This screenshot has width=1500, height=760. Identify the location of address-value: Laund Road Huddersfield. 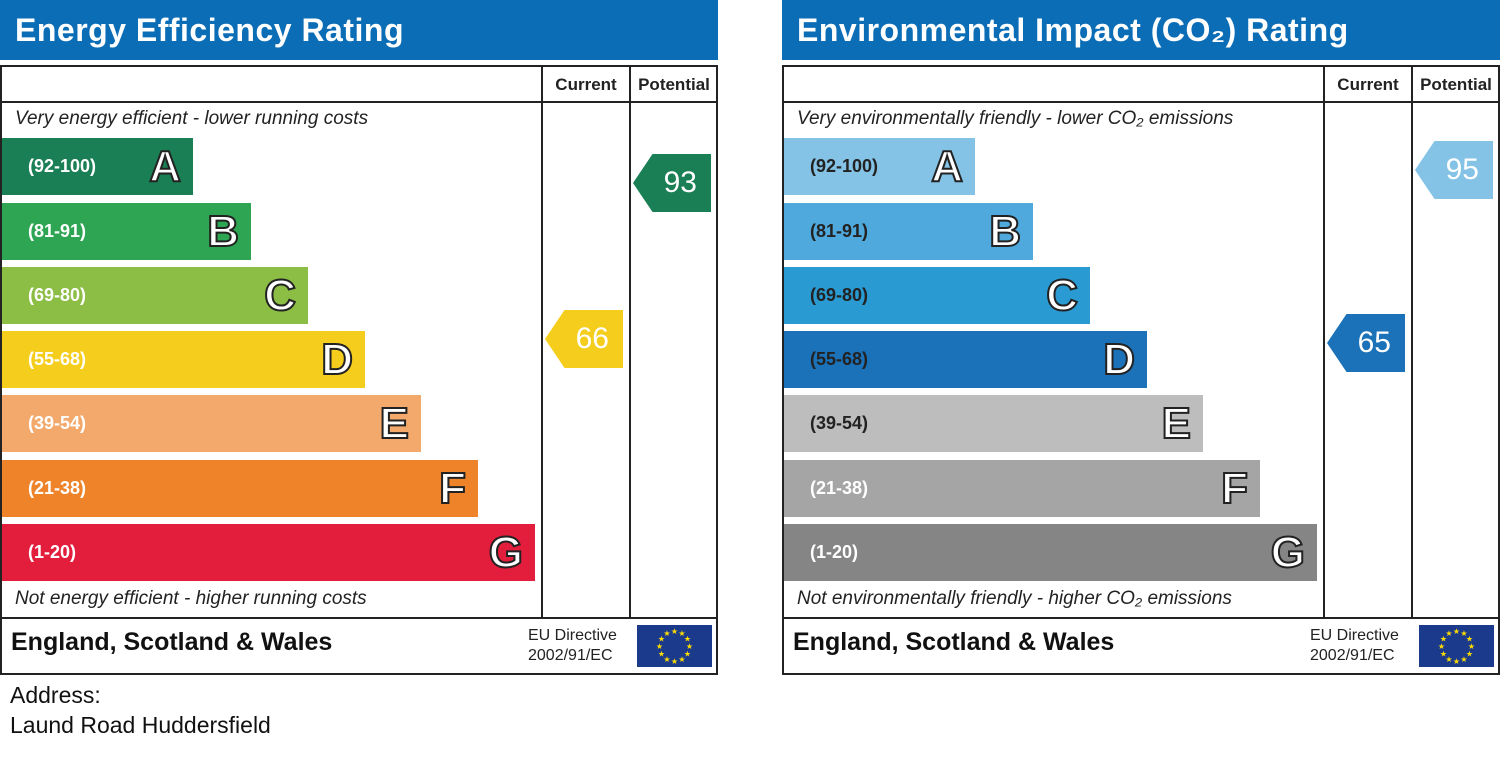
(140, 725).